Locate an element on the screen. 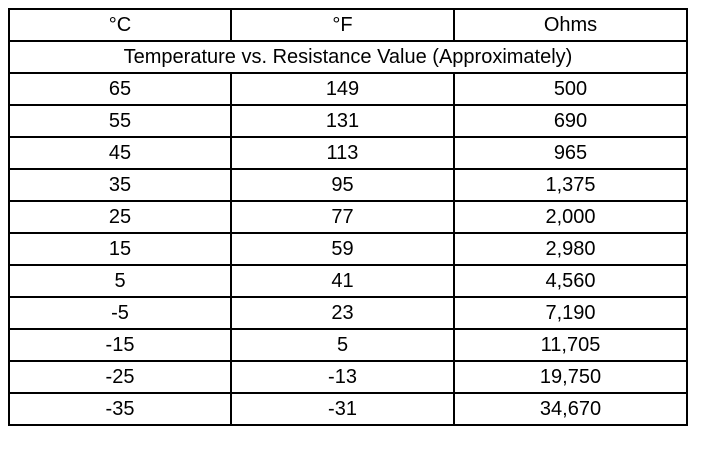 The width and height of the screenshot is (704, 466). data-cell: 35 is located at coordinates (120, 185).